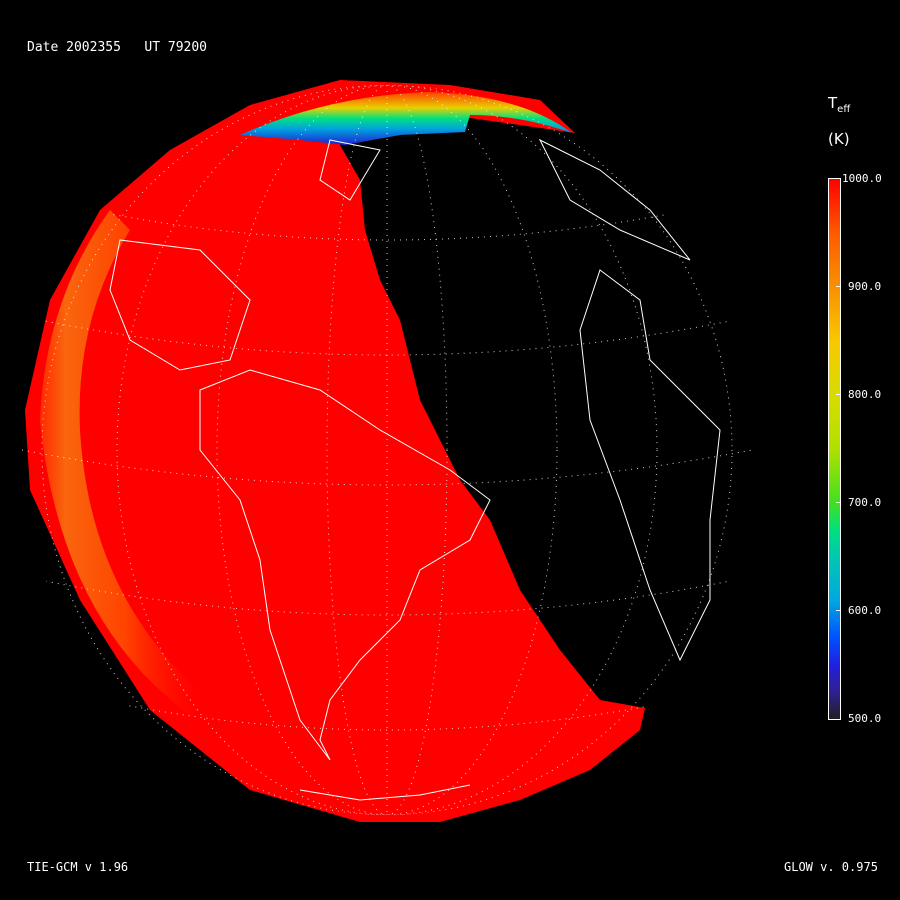 The image size is (900, 900). What do you see at coordinates (833, 103) in the screenshot?
I see `colorbar-title-main: T` at bounding box center [833, 103].